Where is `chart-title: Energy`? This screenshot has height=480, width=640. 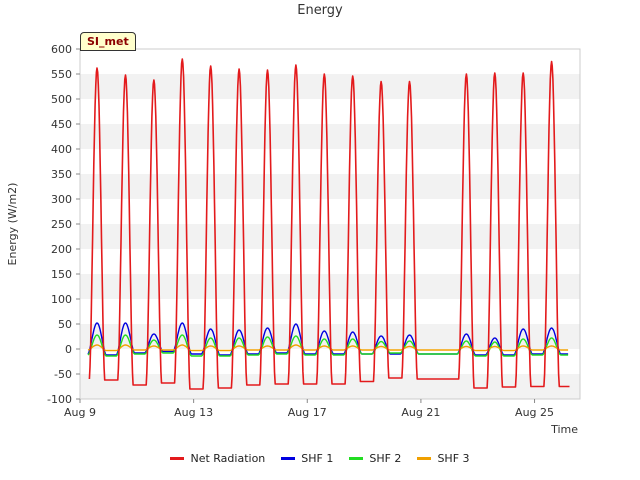 chart-title: Energy is located at coordinates (320, 10).